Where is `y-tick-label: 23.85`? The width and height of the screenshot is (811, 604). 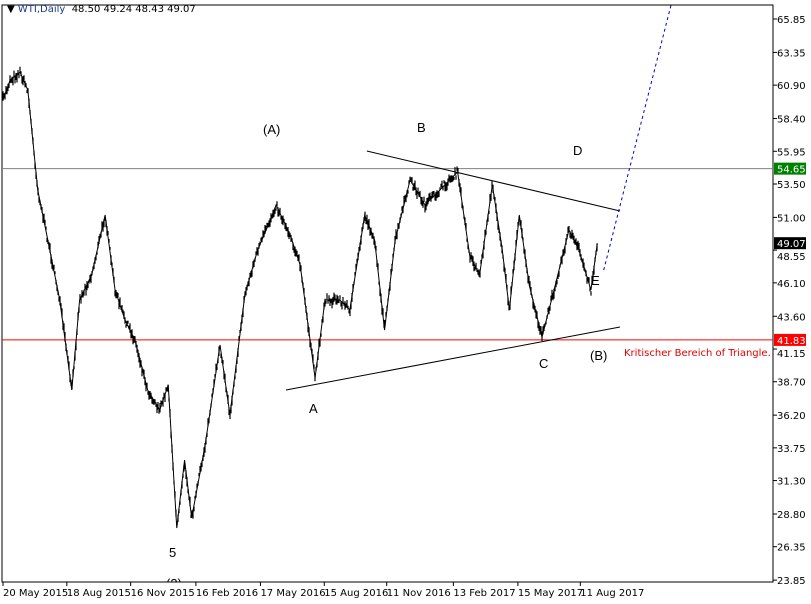
y-tick-label: 23.85 is located at coordinates (791, 581).